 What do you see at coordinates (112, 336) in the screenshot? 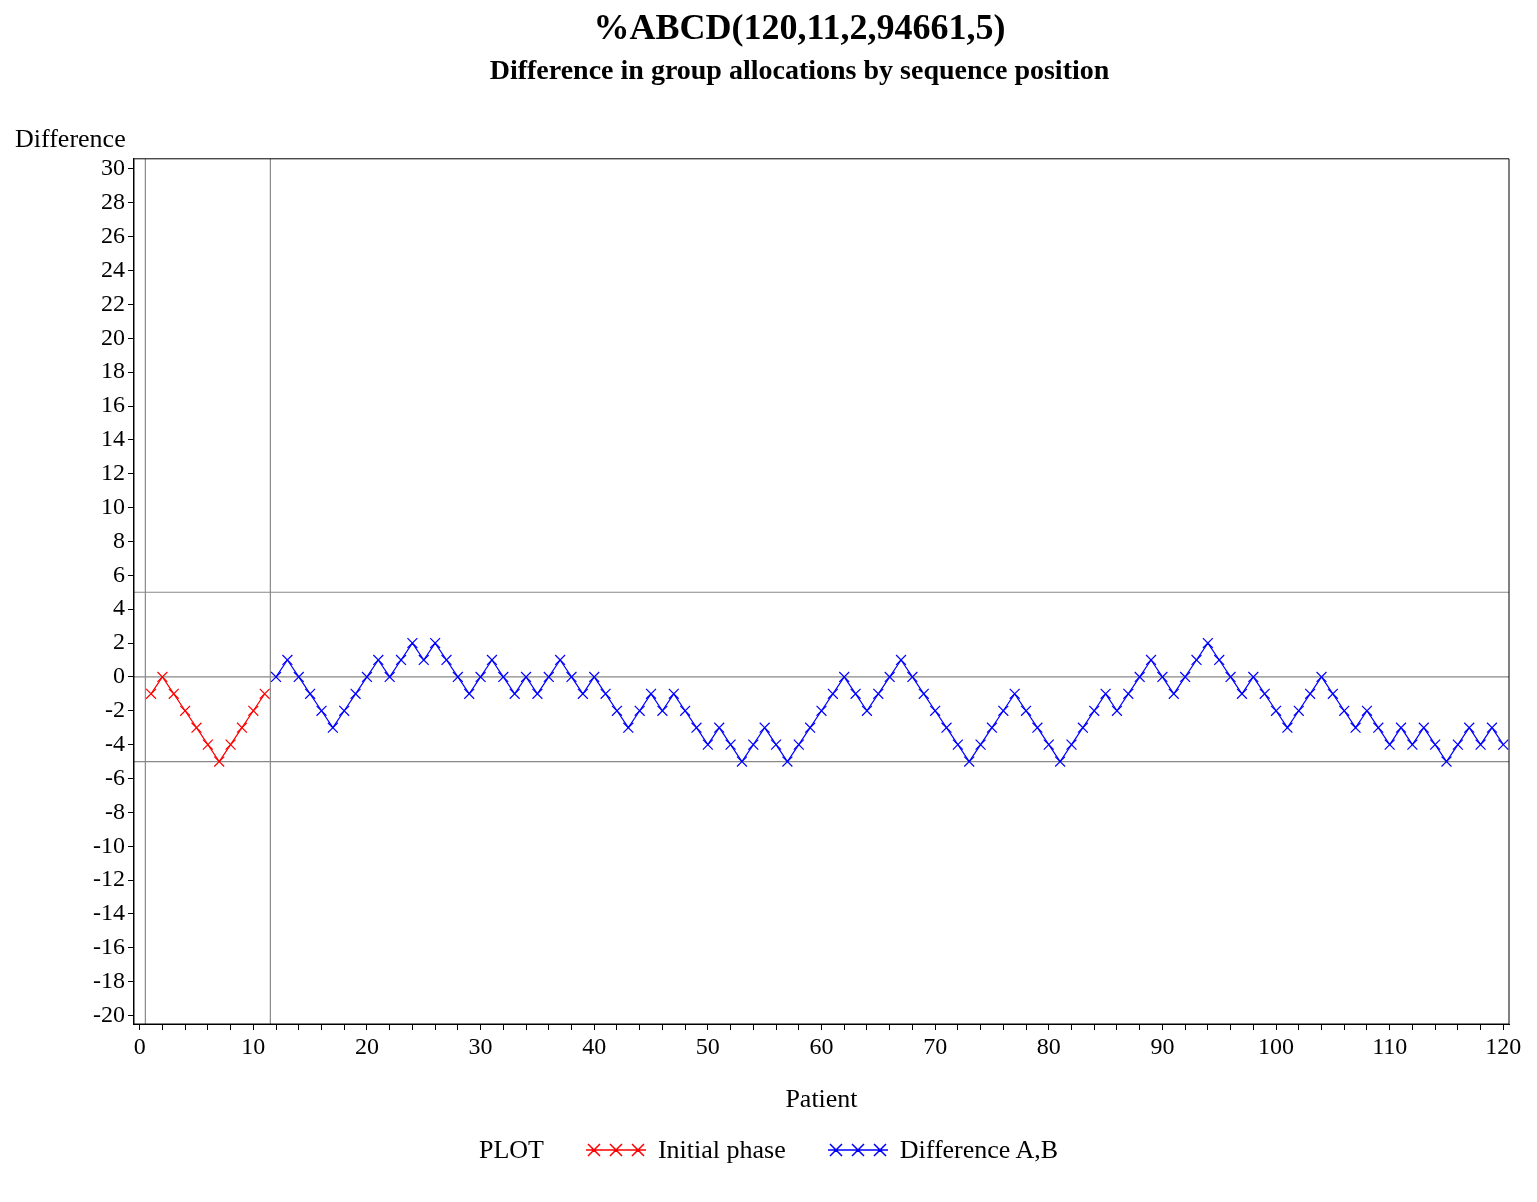
I see `y-tick-label: 20` at bounding box center [112, 336].